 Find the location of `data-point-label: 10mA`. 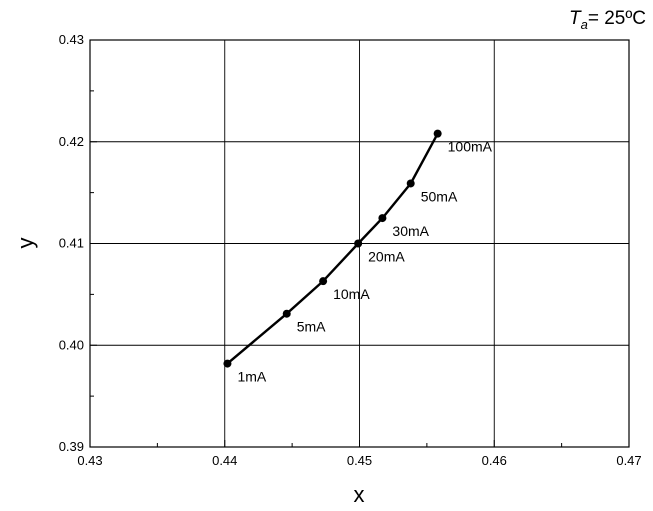

data-point-label: 10mA is located at coordinates (351, 294).